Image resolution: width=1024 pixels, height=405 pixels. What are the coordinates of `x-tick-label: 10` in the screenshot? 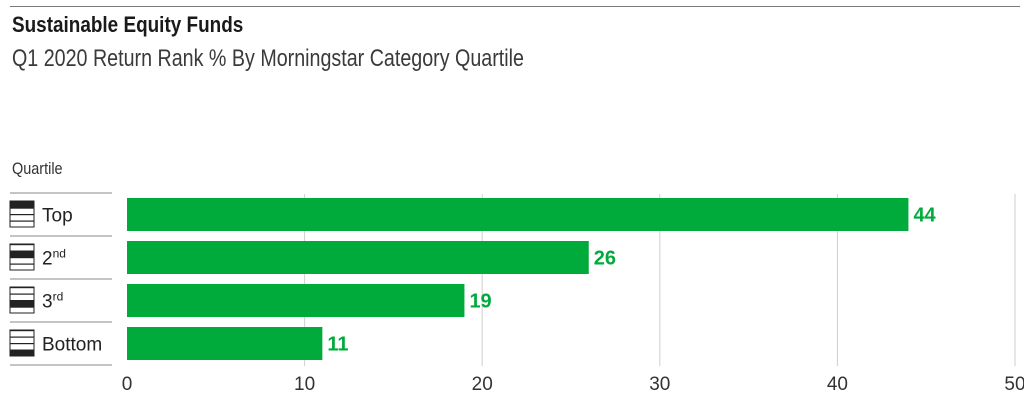 It's located at (304, 384).